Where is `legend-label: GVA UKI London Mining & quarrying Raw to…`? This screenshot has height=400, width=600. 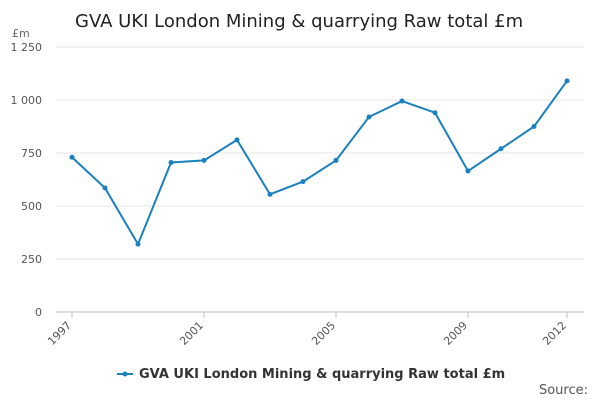 legend-label: GVA UKI London Mining & quarrying Raw to… is located at coordinates (322, 374).